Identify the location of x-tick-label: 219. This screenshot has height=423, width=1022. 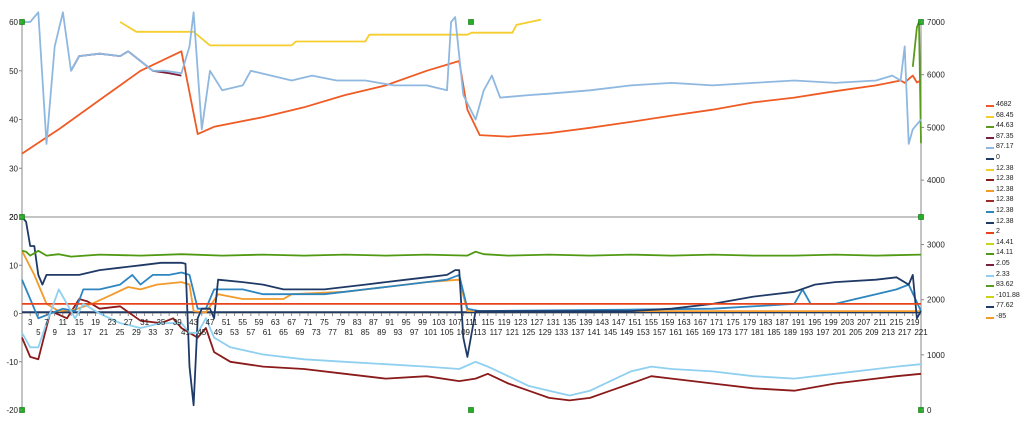
(913, 322).